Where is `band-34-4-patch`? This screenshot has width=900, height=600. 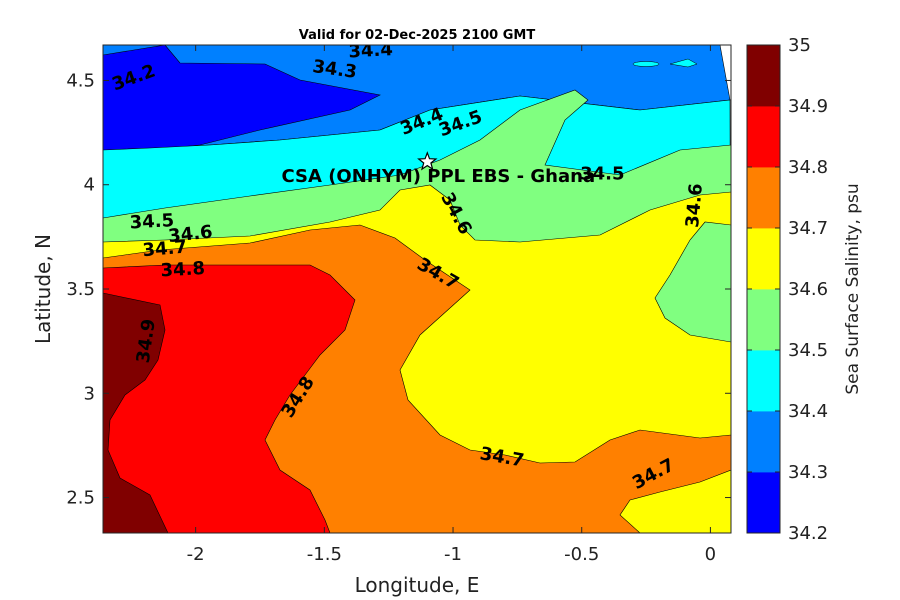
band-34-4-patch is located at coordinates (646, 64).